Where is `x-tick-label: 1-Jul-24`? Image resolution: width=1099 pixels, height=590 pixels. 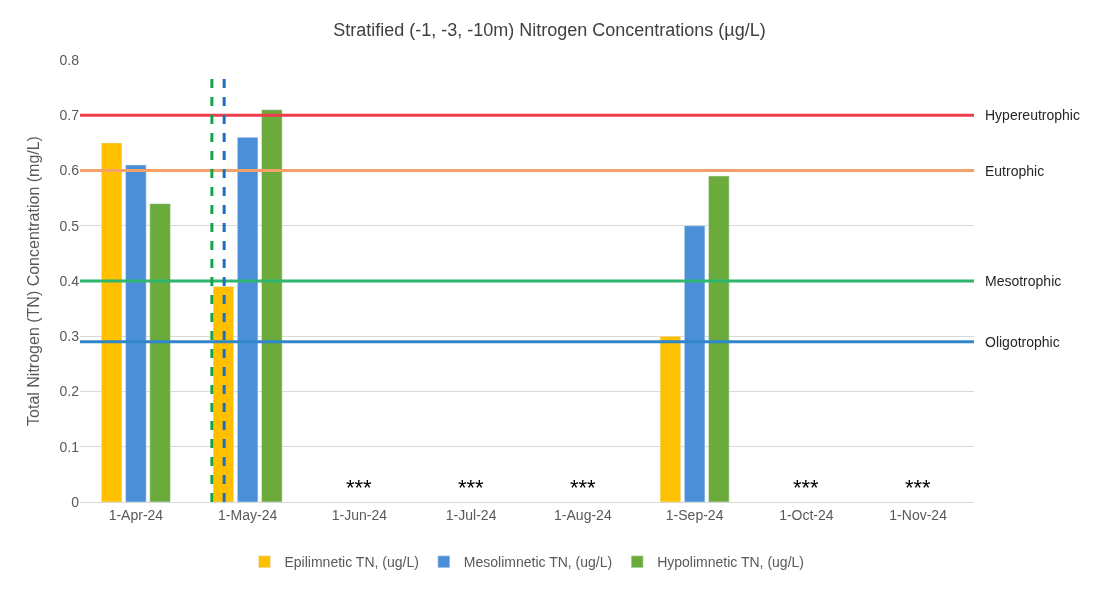
x-tick-label: 1-Jul-24 is located at coordinates (471, 514).